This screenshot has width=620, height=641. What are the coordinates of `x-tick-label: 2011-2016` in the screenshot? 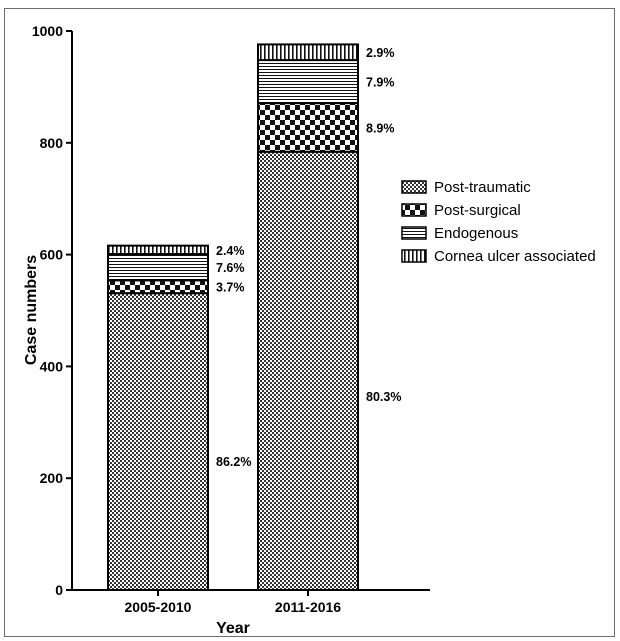 It's located at (308, 607).